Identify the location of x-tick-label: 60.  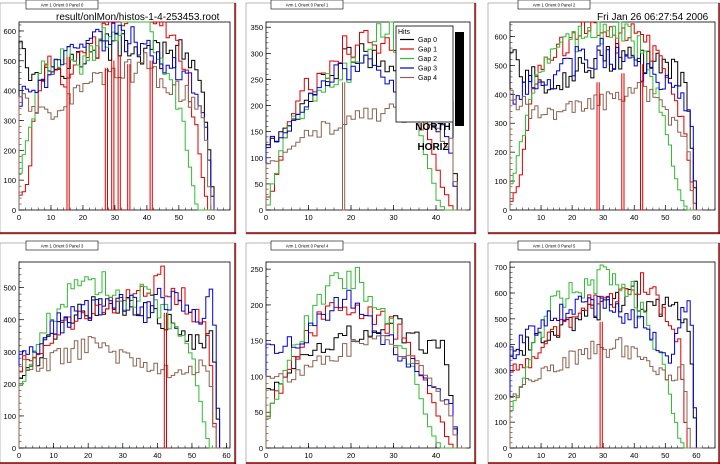
(696, 455).